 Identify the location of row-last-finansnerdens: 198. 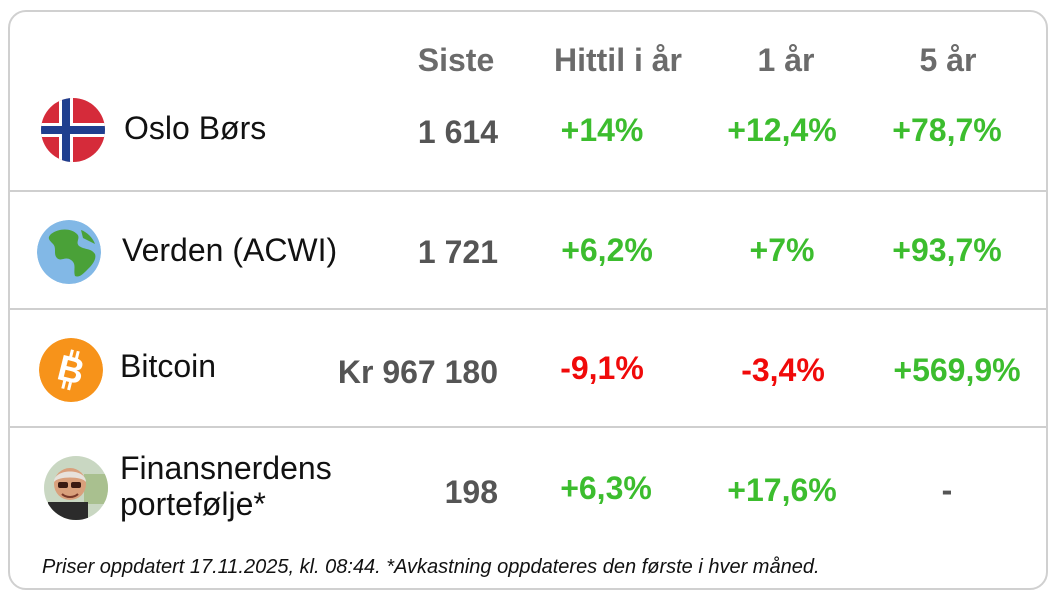
(471, 492).